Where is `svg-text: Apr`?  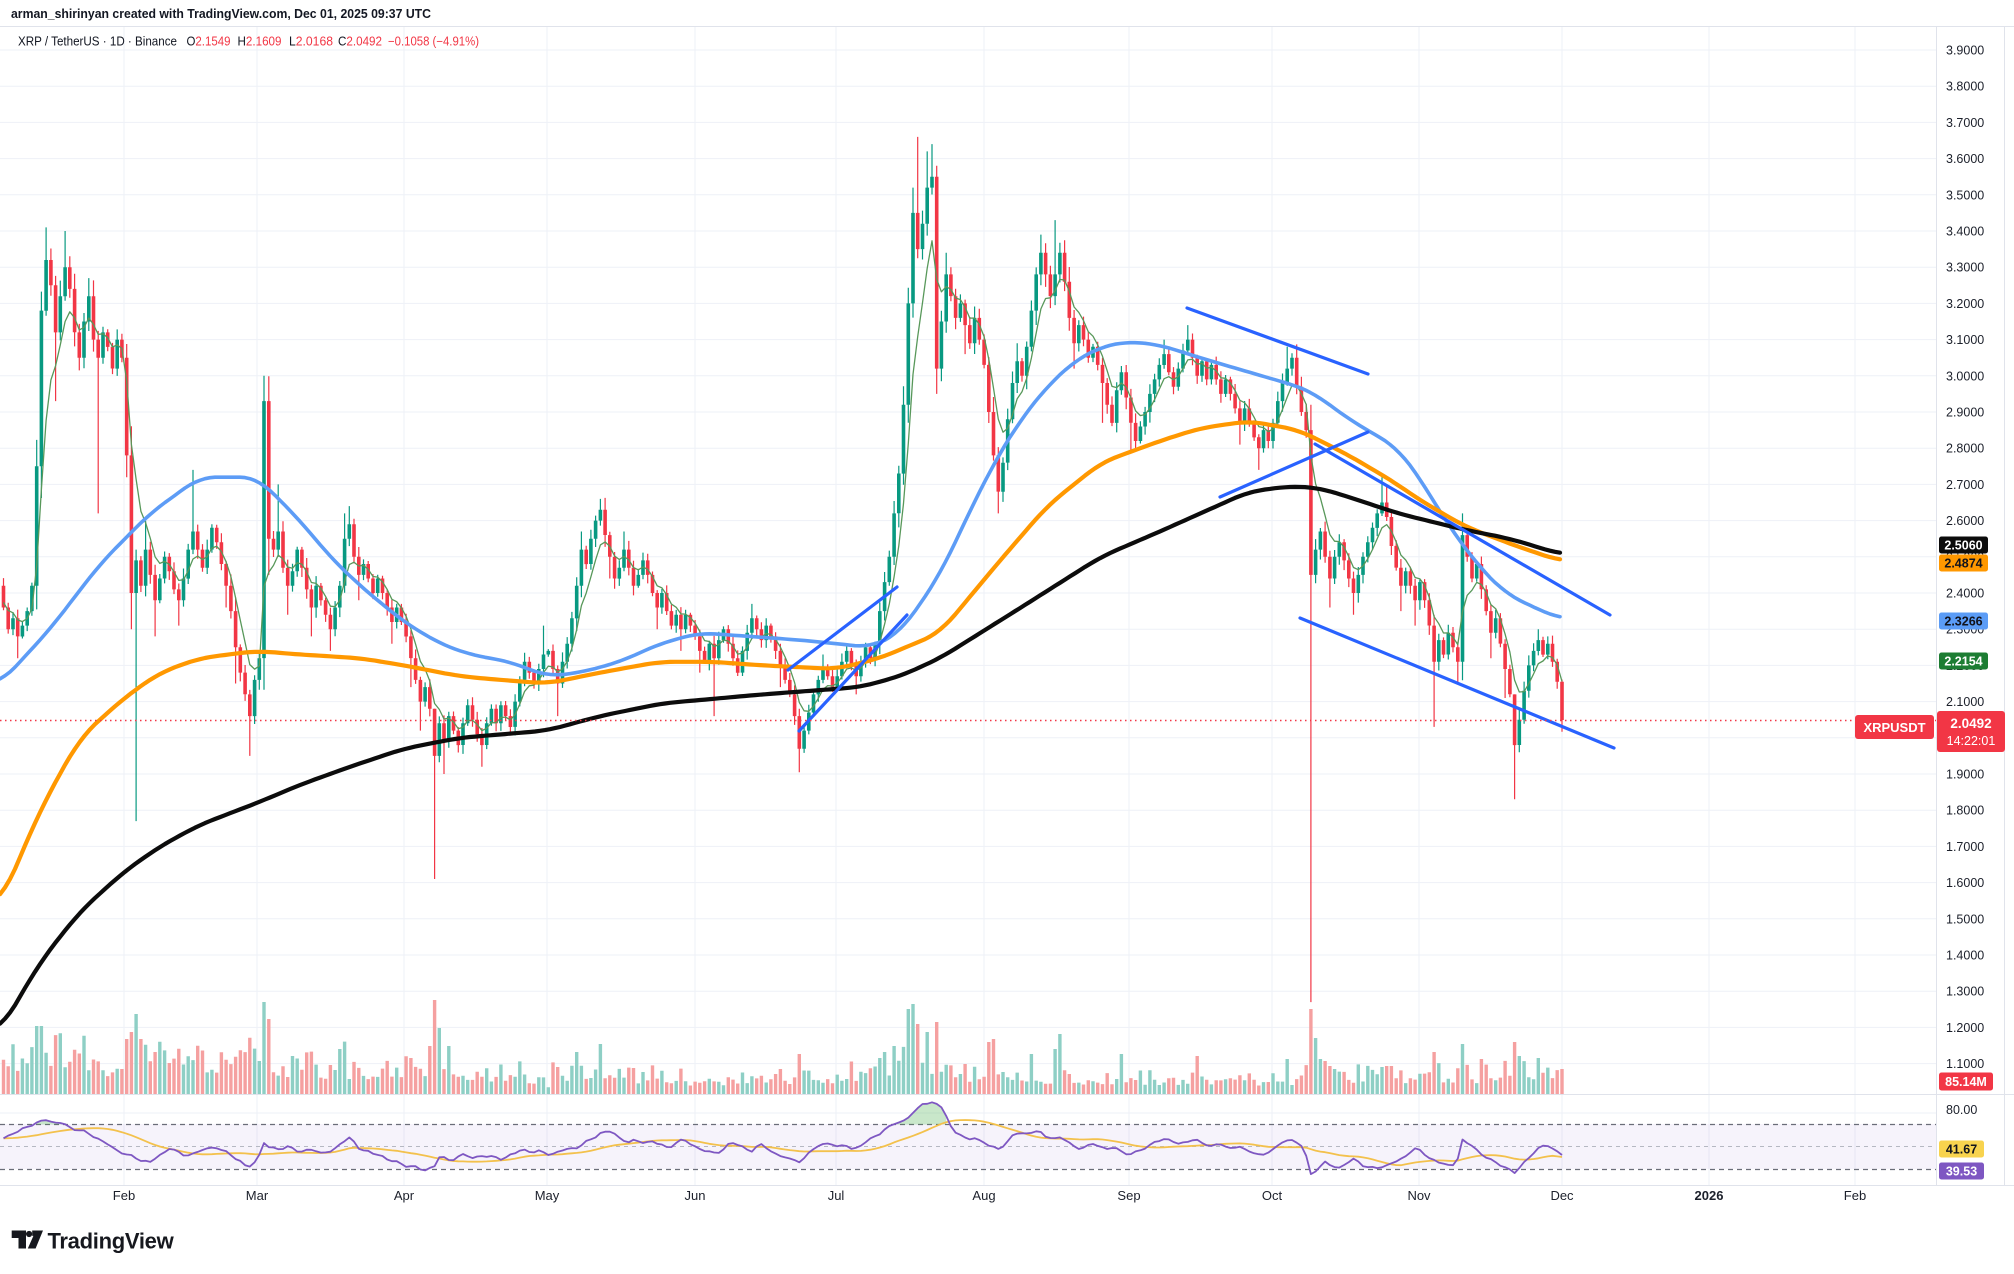
svg-text: Apr is located at coordinates (404, 1195).